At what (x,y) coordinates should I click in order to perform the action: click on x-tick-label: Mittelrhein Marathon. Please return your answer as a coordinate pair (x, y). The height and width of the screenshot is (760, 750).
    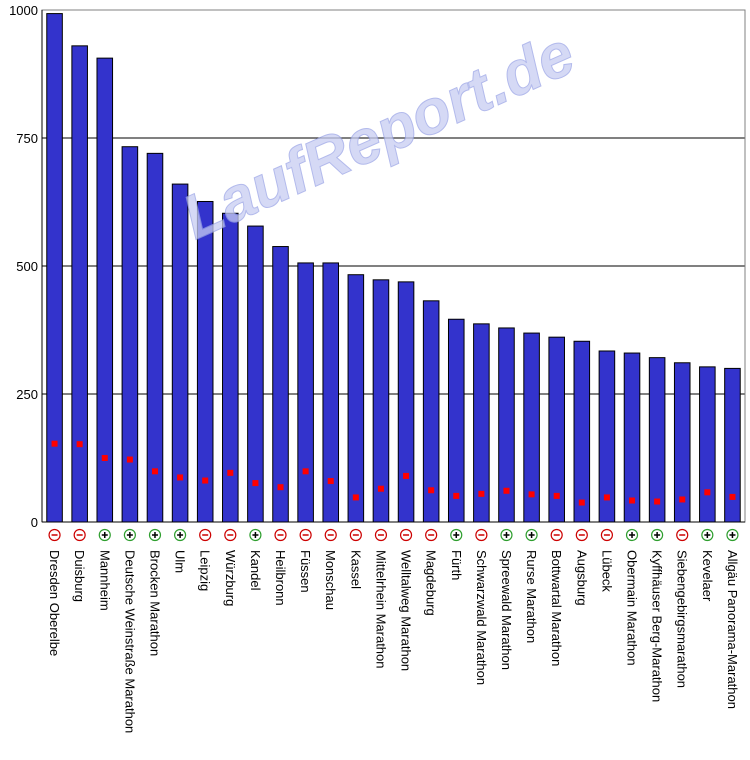
    Looking at the image, I should click on (380, 609).